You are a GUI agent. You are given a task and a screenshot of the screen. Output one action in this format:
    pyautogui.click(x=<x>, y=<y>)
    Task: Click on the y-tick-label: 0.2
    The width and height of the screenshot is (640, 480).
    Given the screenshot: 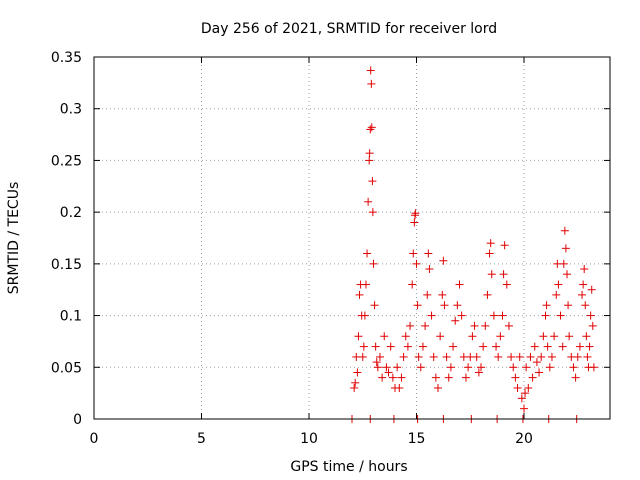 What is the action you would take?
    pyautogui.click(x=71, y=213)
    